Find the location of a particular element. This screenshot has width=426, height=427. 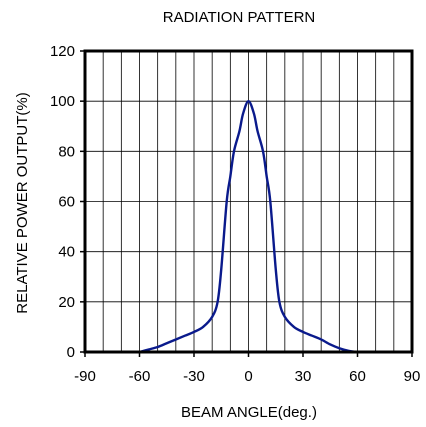

y-tick-label: 20 is located at coordinates (66, 302).